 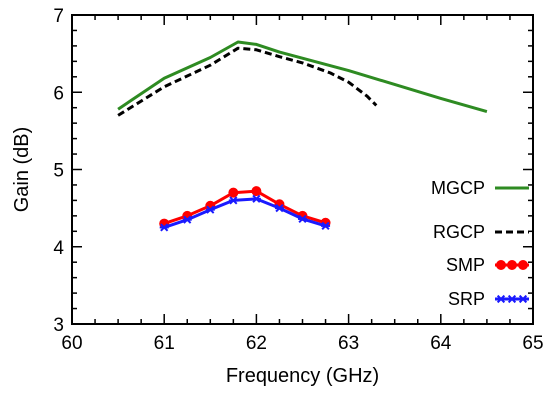 What do you see at coordinates (58, 93) in the screenshot?
I see `y-tick-label: 6` at bounding box center [58, 93].